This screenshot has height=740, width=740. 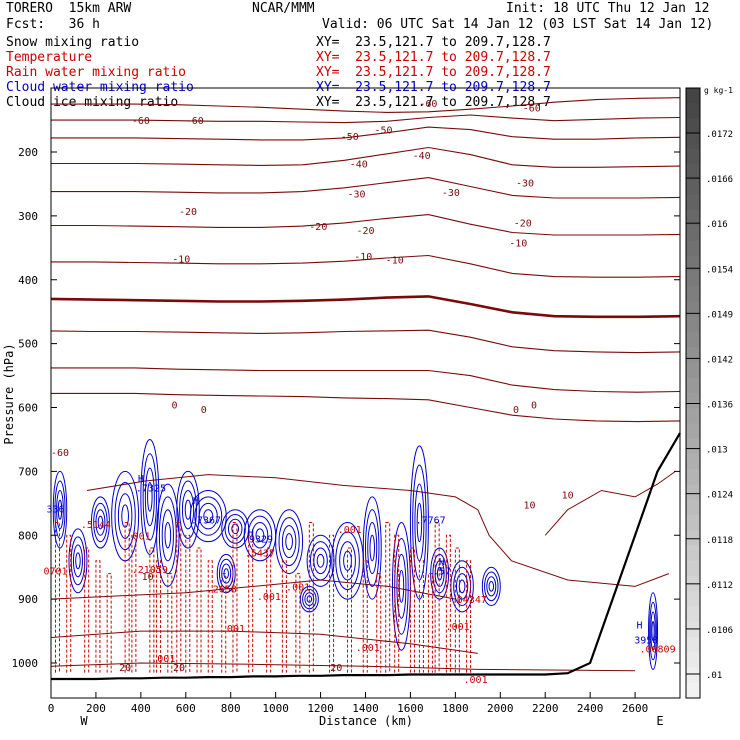 I want to click on isotherm-label: -60, so click(x=532, y=108).